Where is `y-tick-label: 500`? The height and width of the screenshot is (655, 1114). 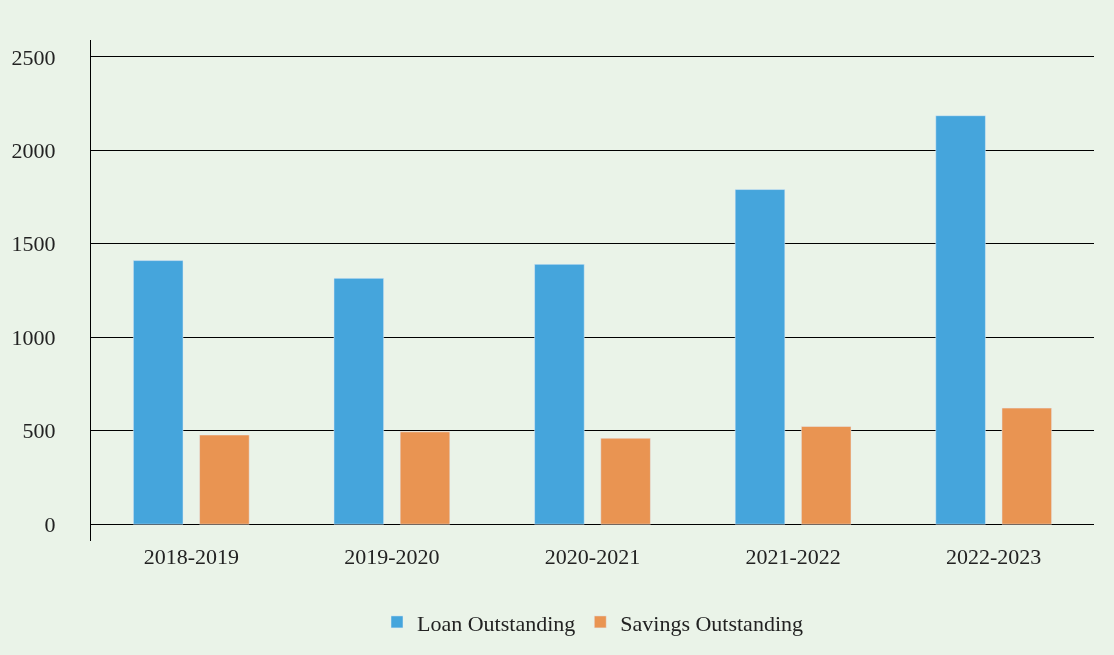 y-tick-label: 500 is located at coordinates (39, 431).